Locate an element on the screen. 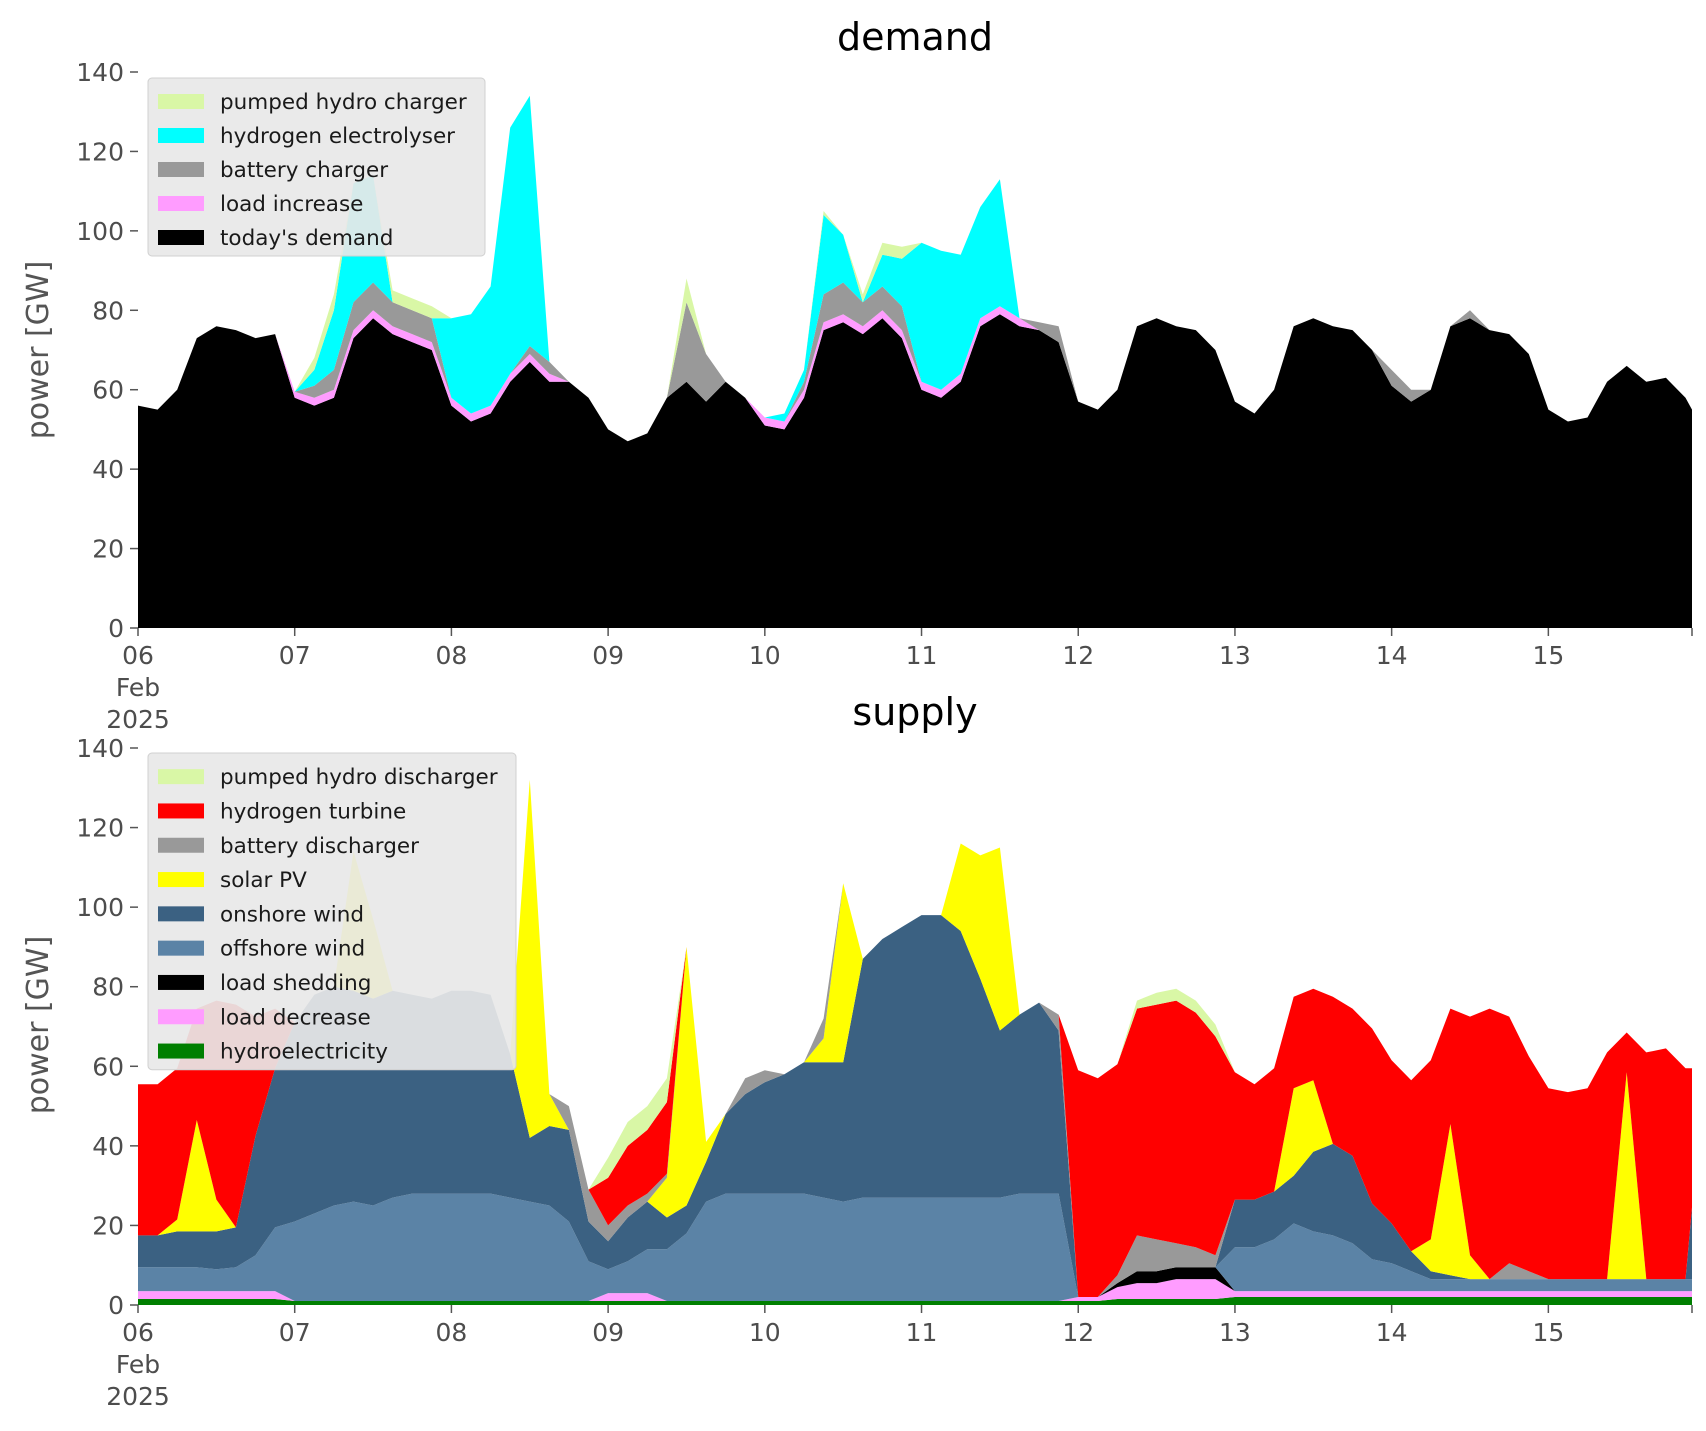  legend-item-load-shedding: load shedding is located at coordinates (264, 983).